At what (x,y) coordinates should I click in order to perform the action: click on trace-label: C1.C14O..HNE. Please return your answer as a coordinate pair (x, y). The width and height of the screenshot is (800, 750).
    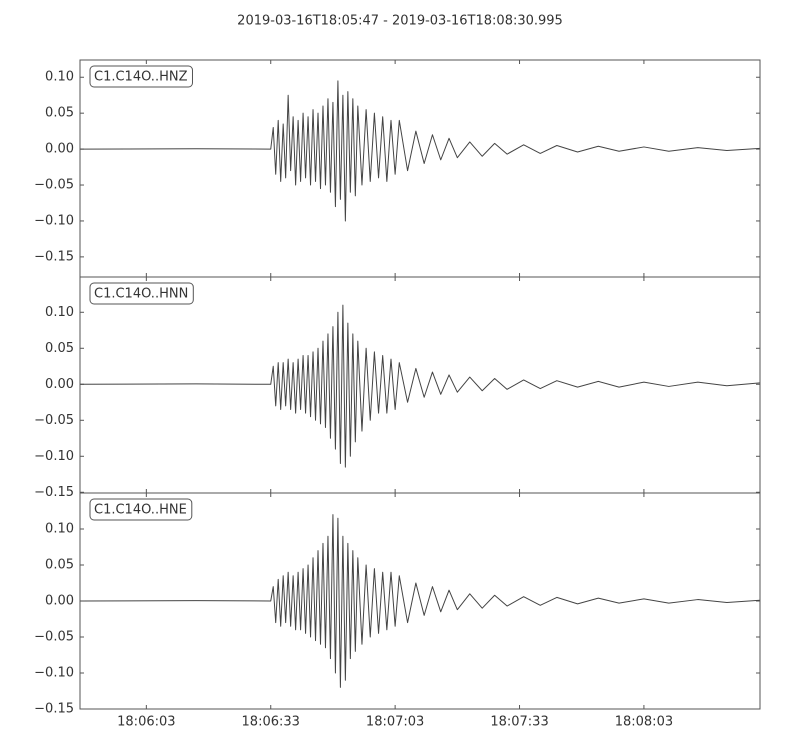
    Looking at the image, I should click on (140, 510).